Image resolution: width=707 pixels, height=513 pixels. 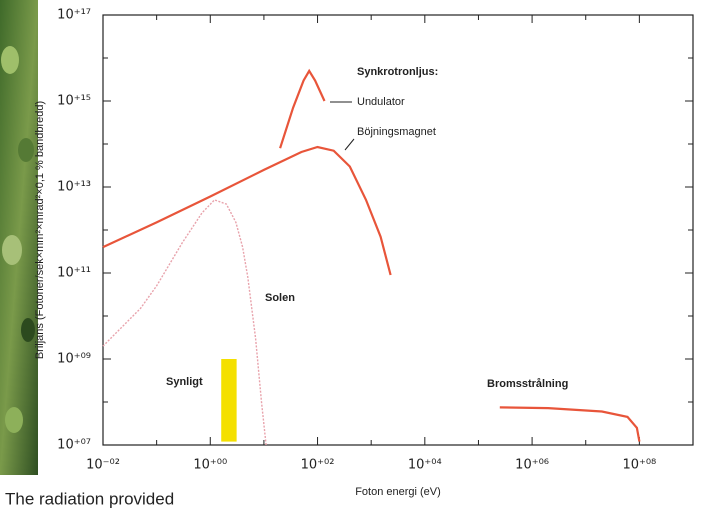 What do you see at coordinates (74, 273) in the screenshot?
I see `y-tick-label: 10⁺¹¹` at bounding box center [74, 273].